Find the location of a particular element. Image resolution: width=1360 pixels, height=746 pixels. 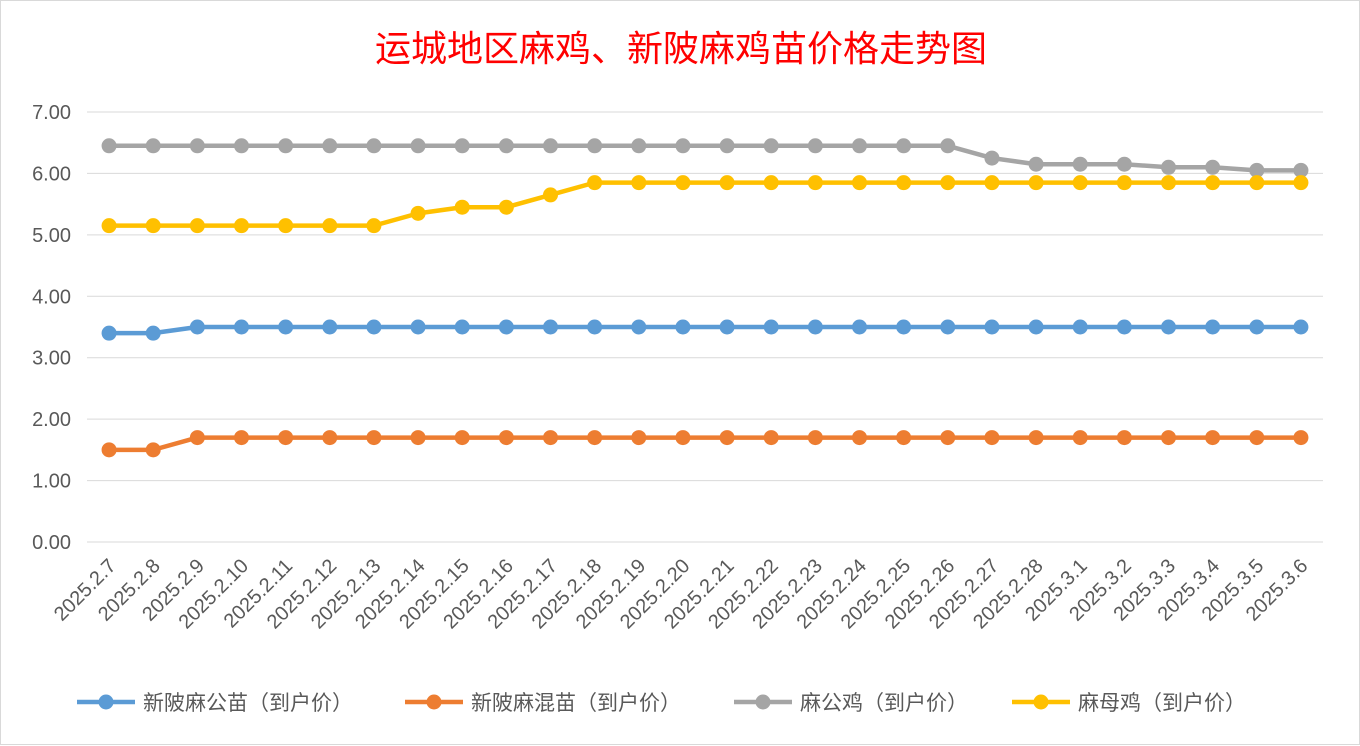

legend-item-3: 麻母鸡（到户价） is located at coordinates (1129, 703).